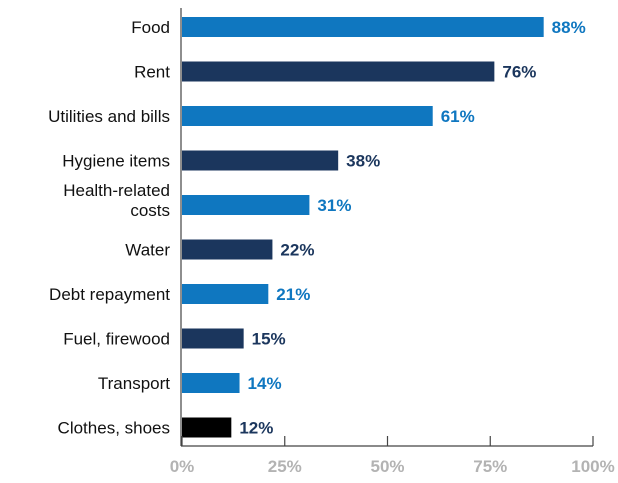 The image size is (618, 483). What do you see at coordinates (152, 72) in the screenshot?
I see `category-label: Rent` at bounding box center [152, 72].